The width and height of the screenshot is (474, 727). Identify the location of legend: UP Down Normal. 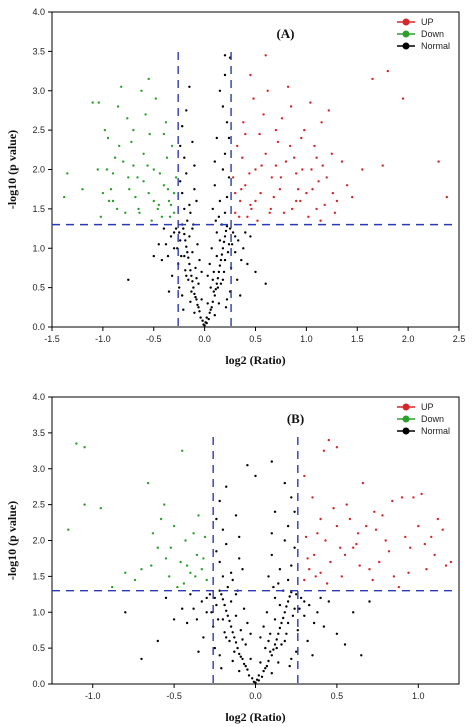
(423, 419).